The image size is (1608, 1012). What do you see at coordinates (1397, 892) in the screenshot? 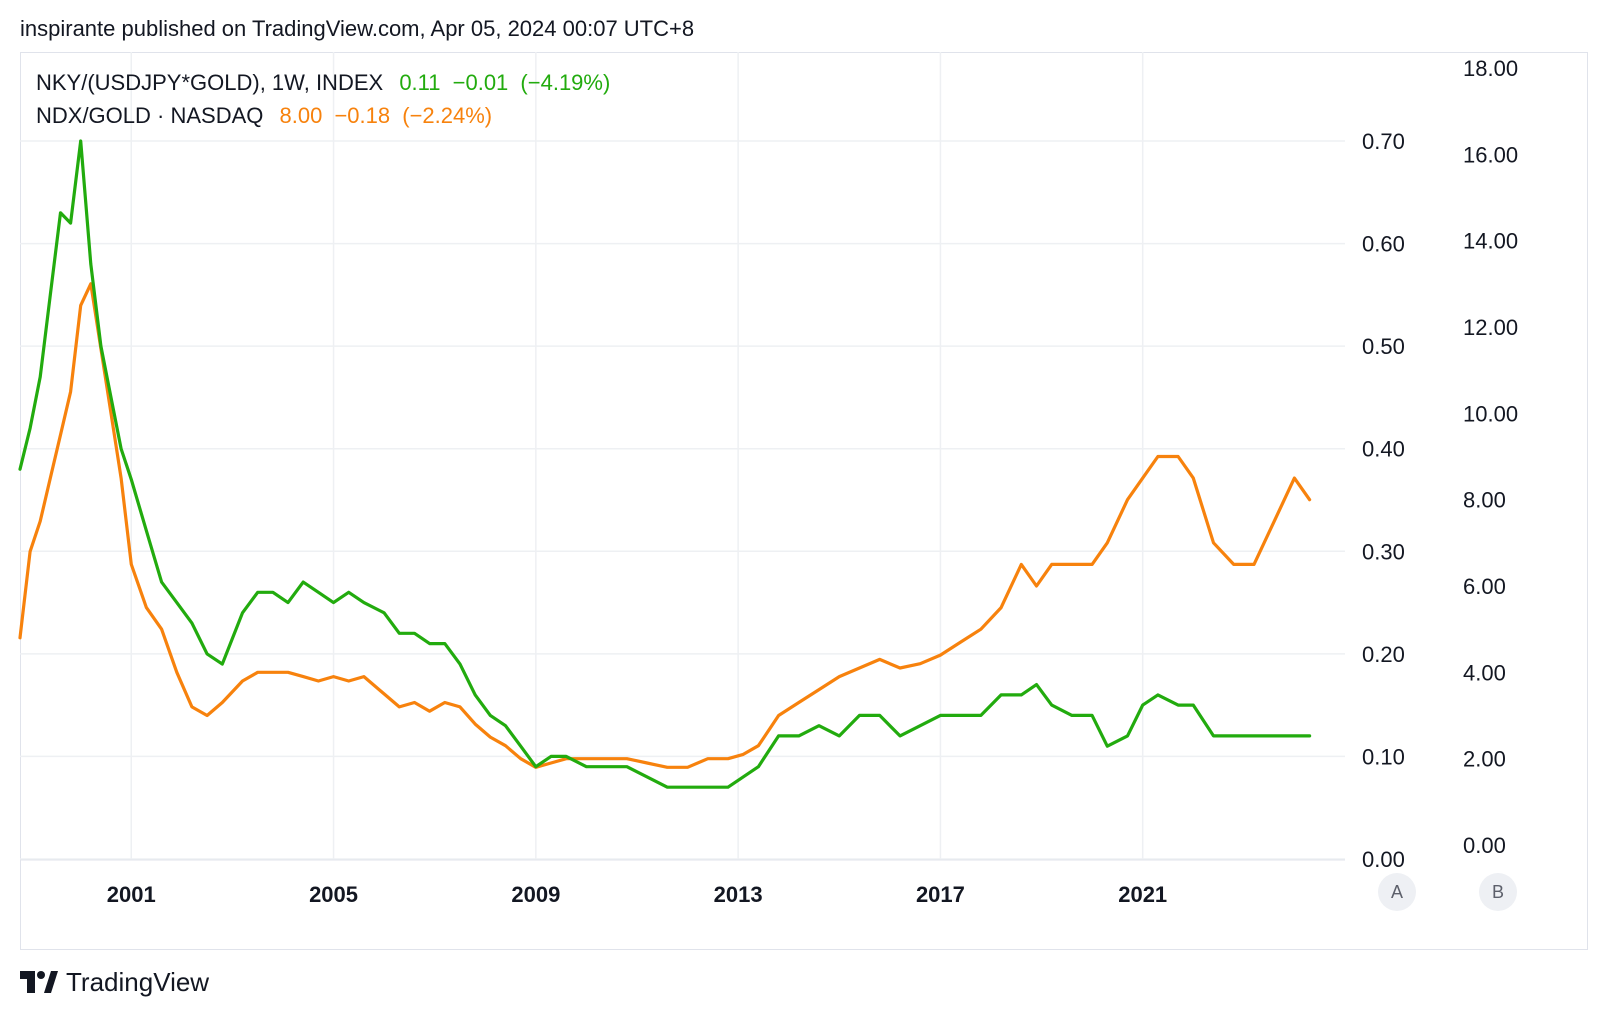
I see `scale-a-button: A` at bounding box center [1397, 892].